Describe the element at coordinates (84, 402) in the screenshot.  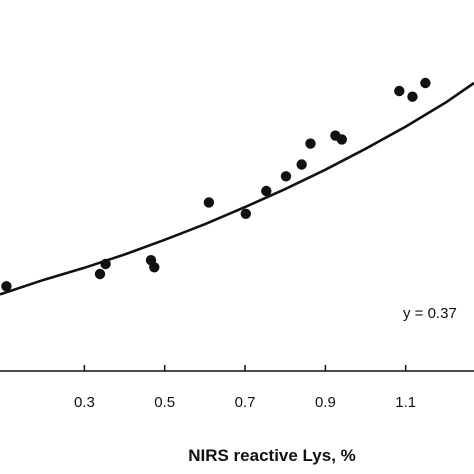
I see `x-tick-label-0: 0.3` at that location.